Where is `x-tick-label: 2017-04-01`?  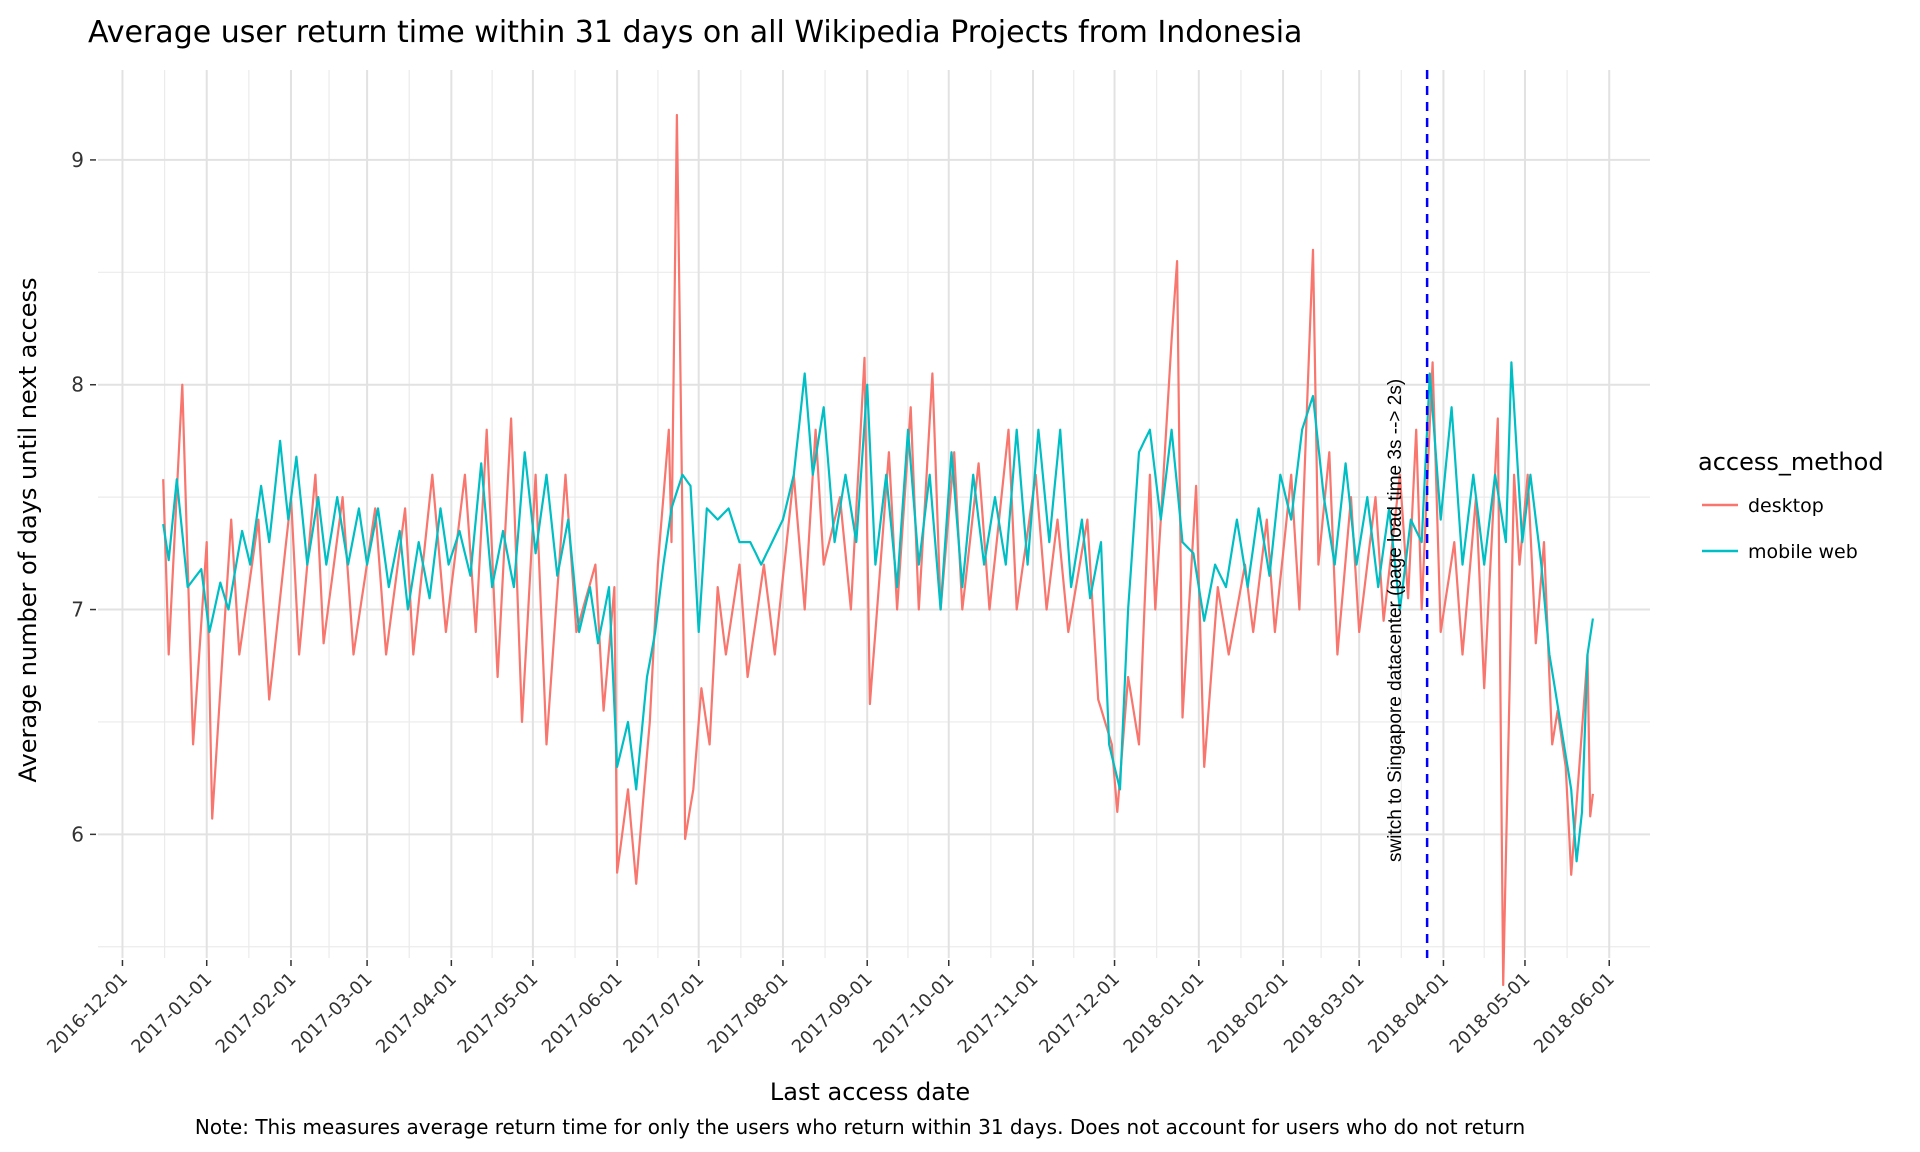
x-tick-label: 2017-04-01 is located at coordinates (416, 1013).